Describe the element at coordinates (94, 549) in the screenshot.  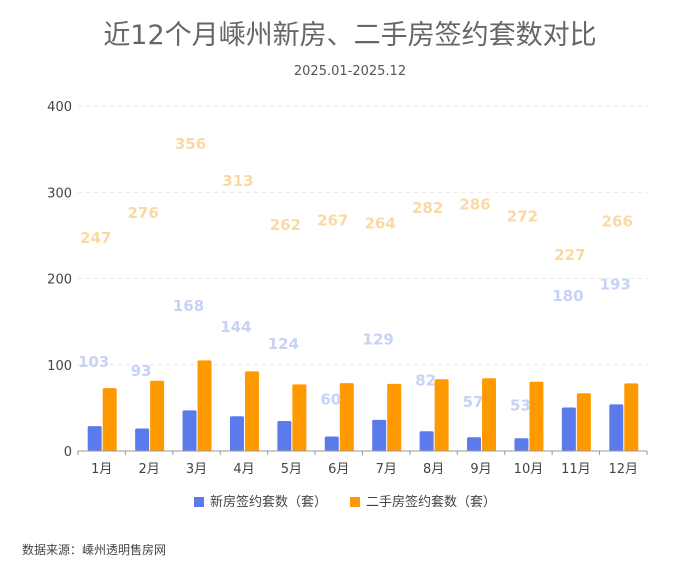
I see `data-source: 数据来源：嵊州透明售房网` at that location.